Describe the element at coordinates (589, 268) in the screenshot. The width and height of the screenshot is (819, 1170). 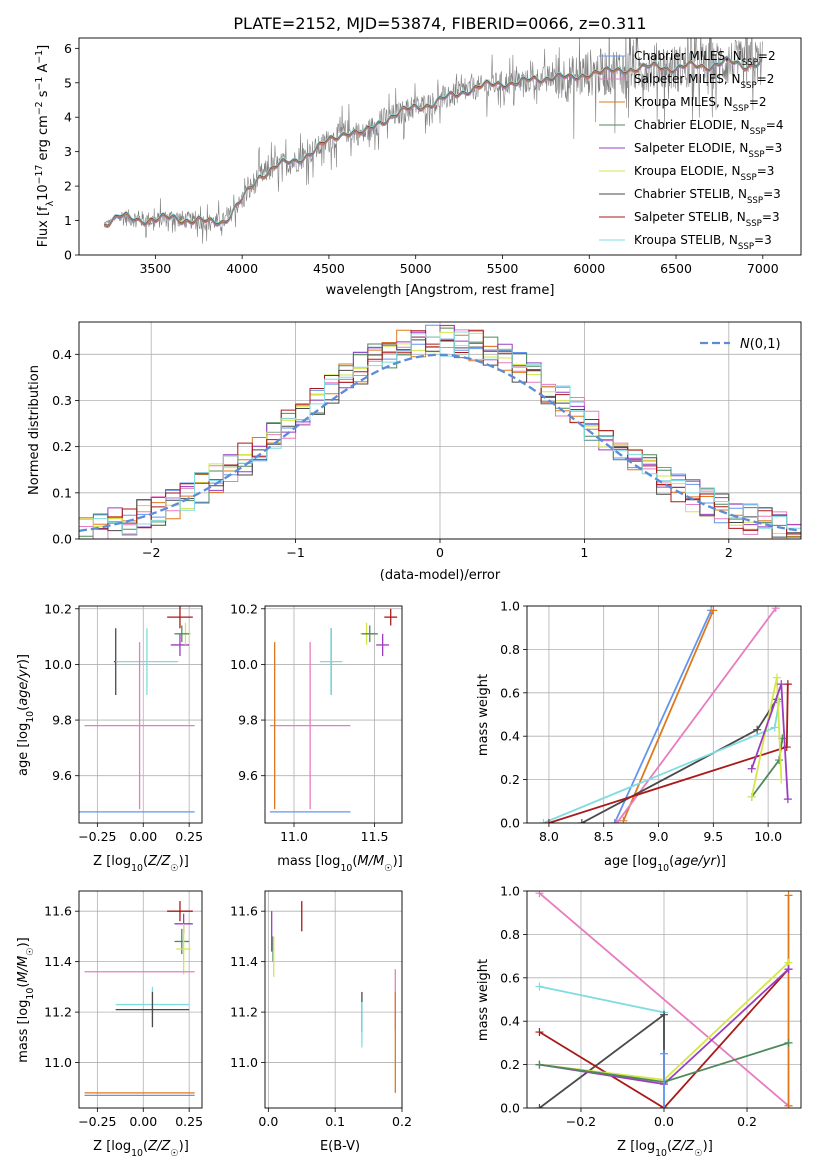
I see `x-tick-label: 6000` at that location.